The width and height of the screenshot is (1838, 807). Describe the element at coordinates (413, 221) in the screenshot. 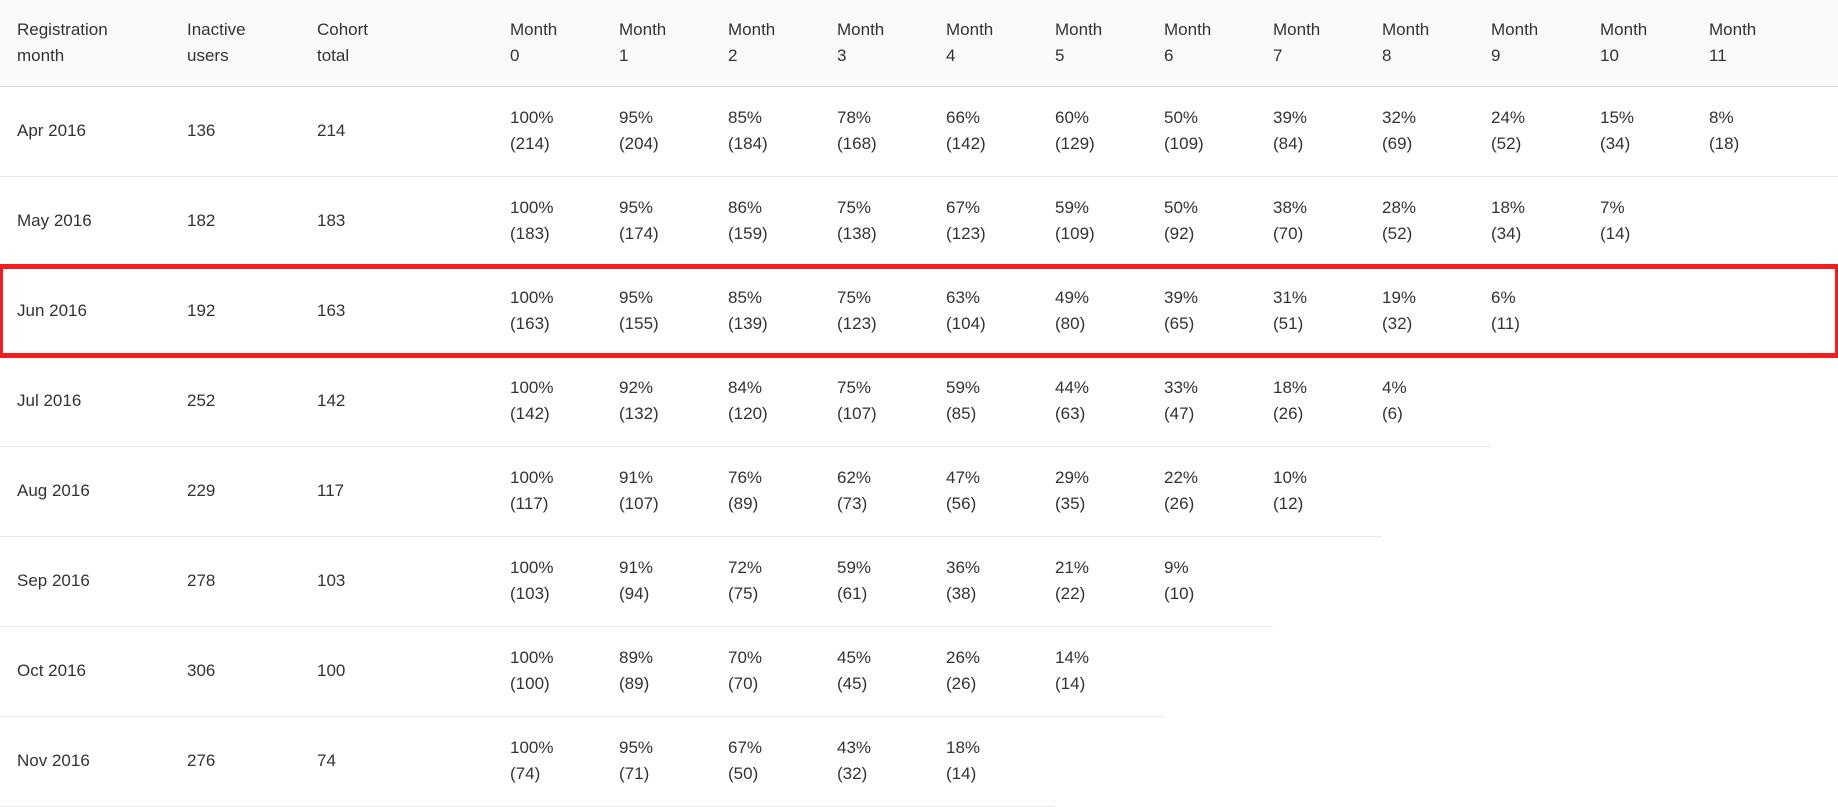

I see `cohort-total-cell: 183` at that location.